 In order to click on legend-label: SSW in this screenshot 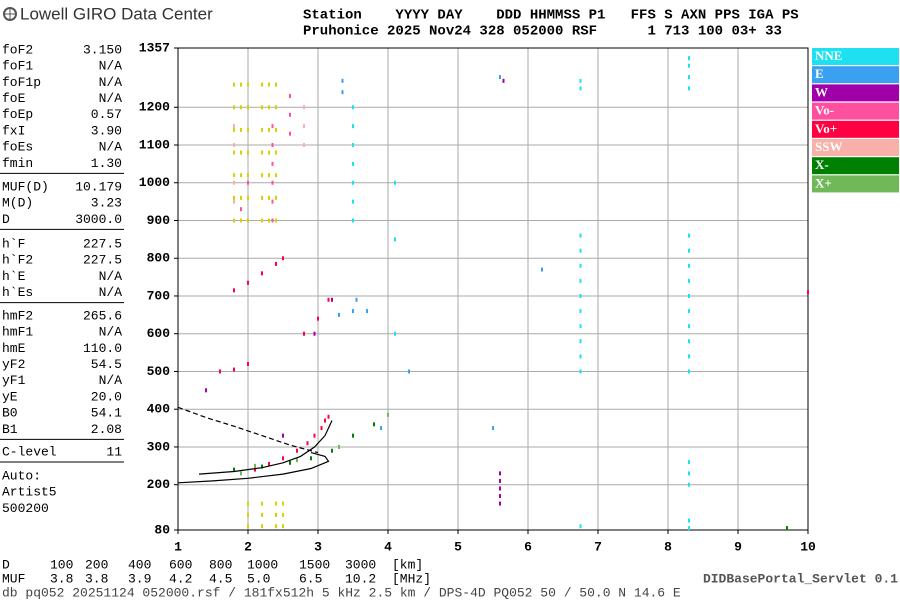, I will do `click(828, 146)`.